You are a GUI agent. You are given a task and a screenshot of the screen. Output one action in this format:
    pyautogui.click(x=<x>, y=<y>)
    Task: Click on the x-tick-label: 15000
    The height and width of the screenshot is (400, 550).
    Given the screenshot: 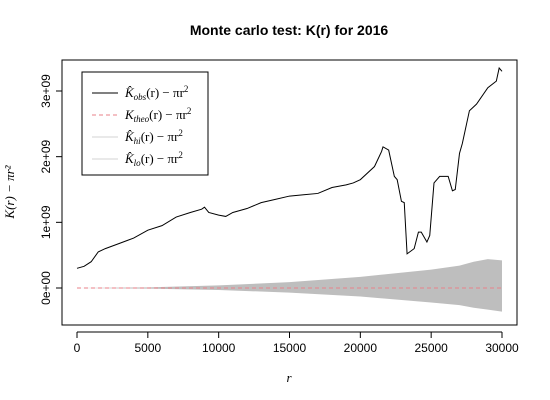 What is the action you would take?
    pyautogui.click(x=290, y=348)
    